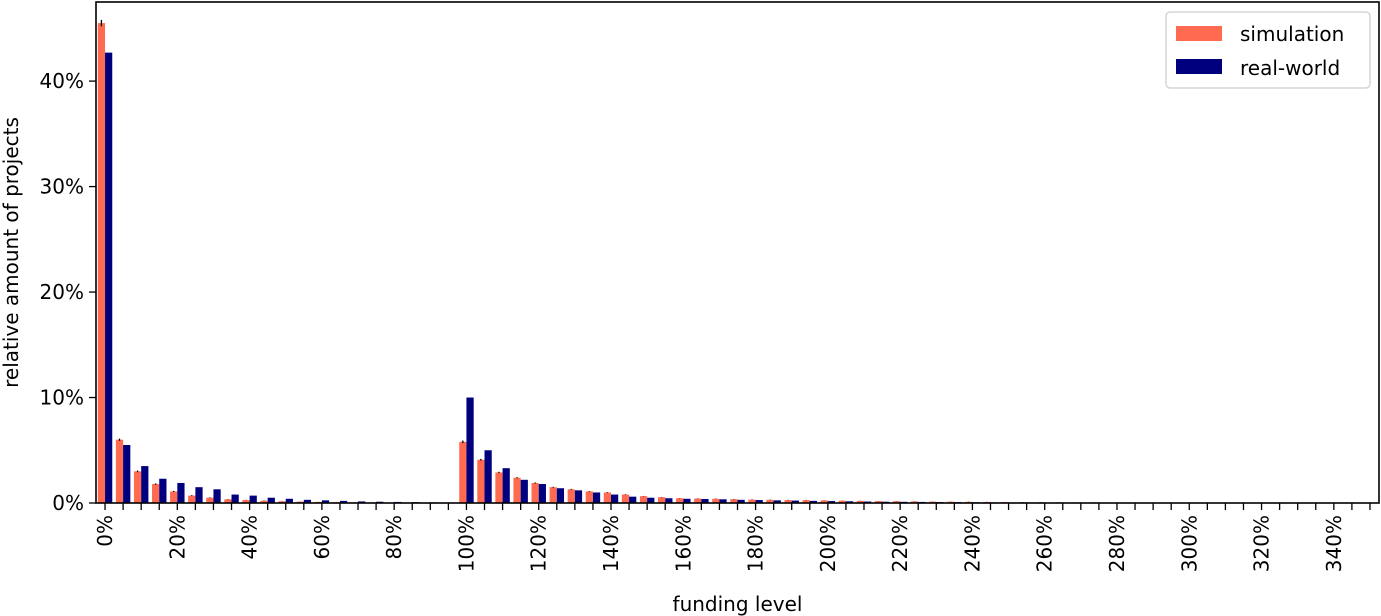  I want to click on x-tick-label: 260%, so click(1045, 543).